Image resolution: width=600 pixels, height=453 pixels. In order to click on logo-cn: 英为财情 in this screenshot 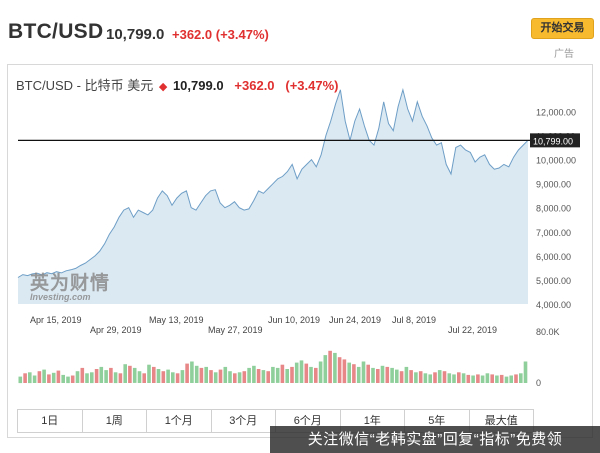, I will do `click(70, 283)`.